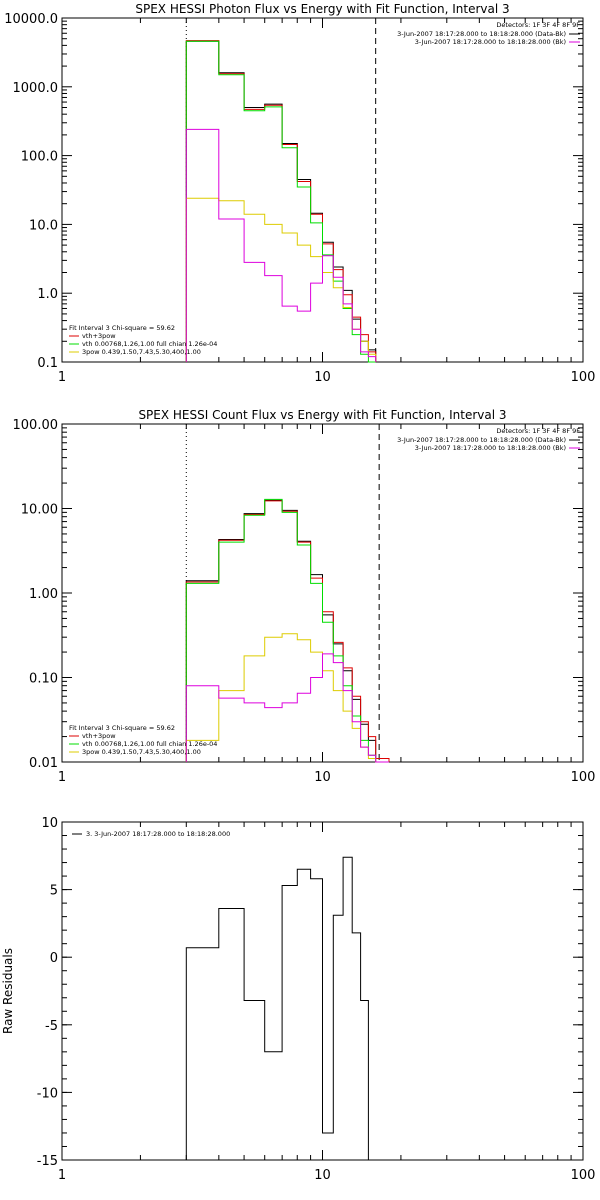  Describe the element at coordinates (47, 294) in the screenshot. I see `y-tick-label: 1.0` at that location.